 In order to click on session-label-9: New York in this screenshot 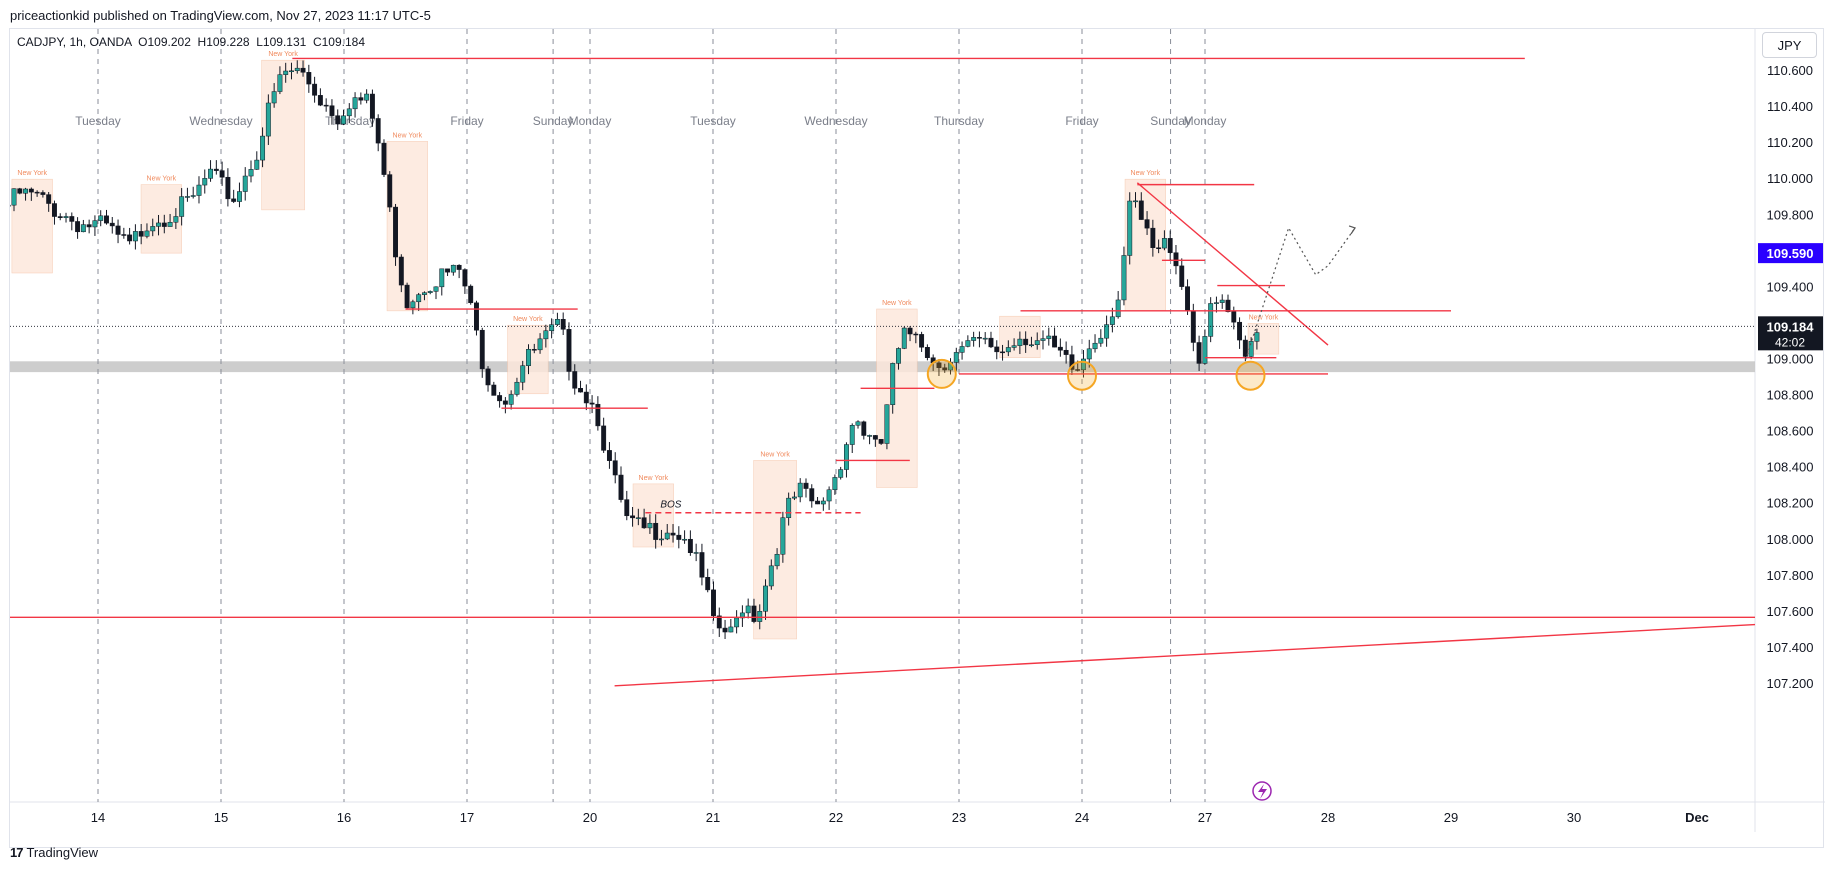, I will do `click(1146, 173)`.